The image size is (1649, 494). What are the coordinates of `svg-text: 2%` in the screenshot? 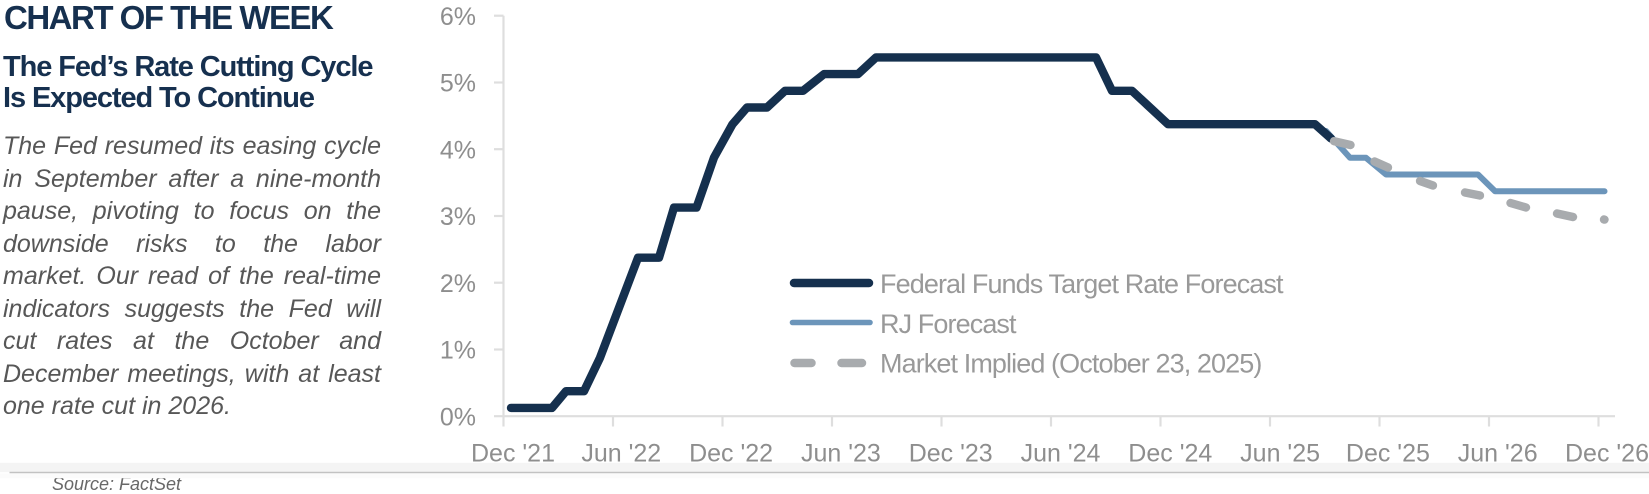 It's located at (458, 284).